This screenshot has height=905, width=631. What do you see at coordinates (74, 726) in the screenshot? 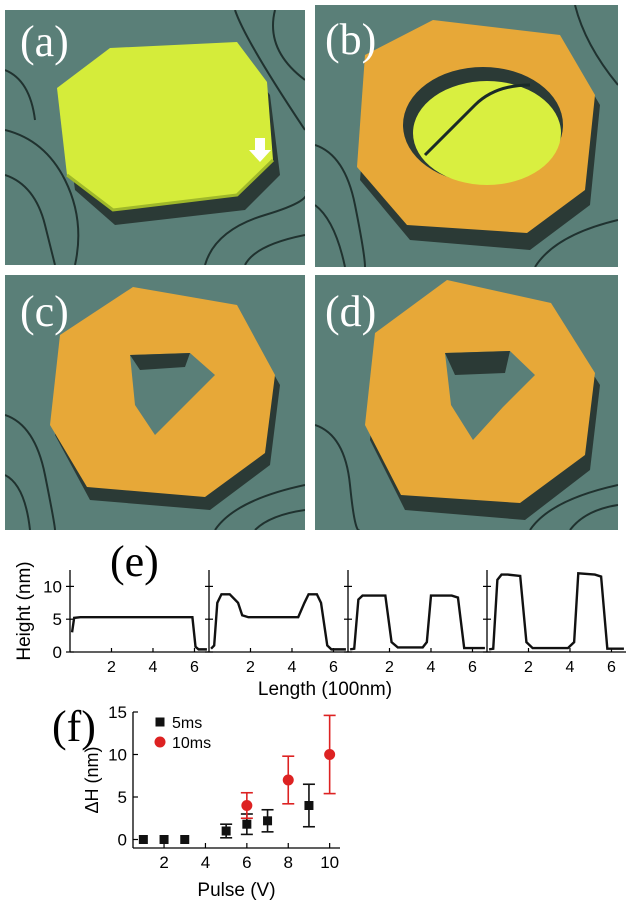
I see `panel-label-f: (f)` at bounding box center [74, 726].